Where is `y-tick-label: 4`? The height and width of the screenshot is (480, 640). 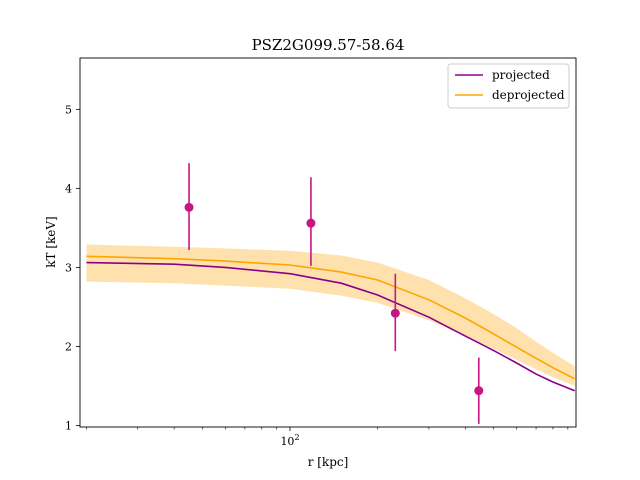 y-tick-label: 4 is located at coordinates (68, 188).